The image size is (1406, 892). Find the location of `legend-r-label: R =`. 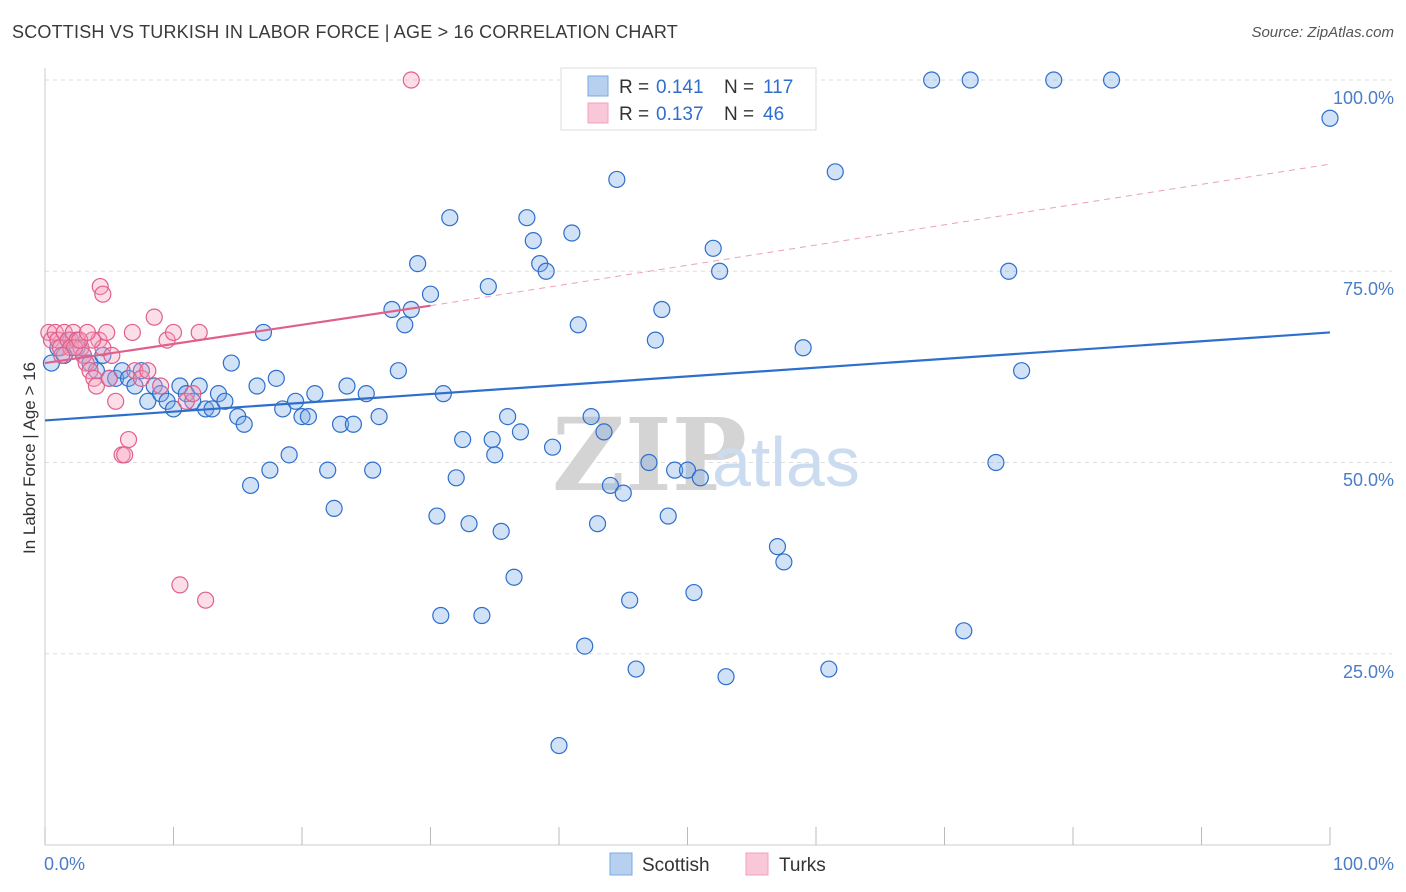

legend-r-label: R = is located at coordinates (634, 114).